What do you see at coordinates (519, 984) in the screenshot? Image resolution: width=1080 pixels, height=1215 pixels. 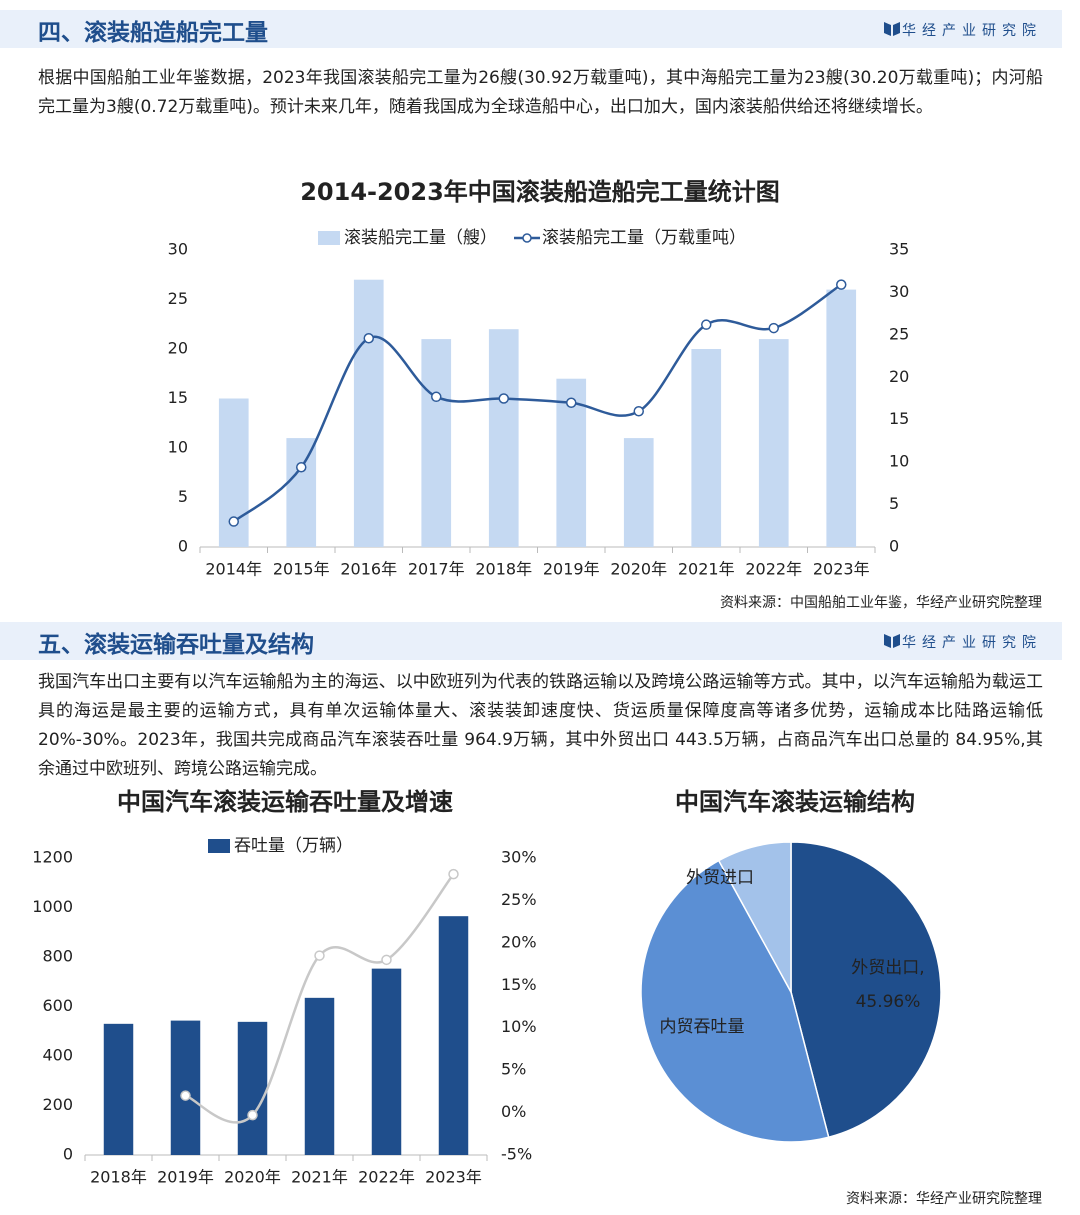 I see `y2-tick-label: 15%` at bounding box center [519, 984].